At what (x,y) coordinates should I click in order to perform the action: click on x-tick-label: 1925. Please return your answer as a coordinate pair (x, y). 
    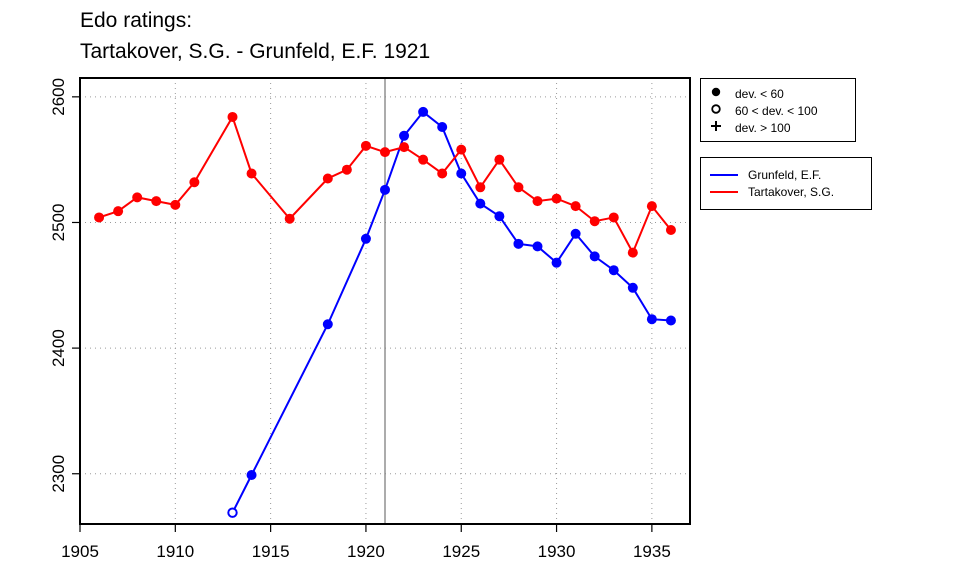
    Looking at the image, I should click on (461, 551).